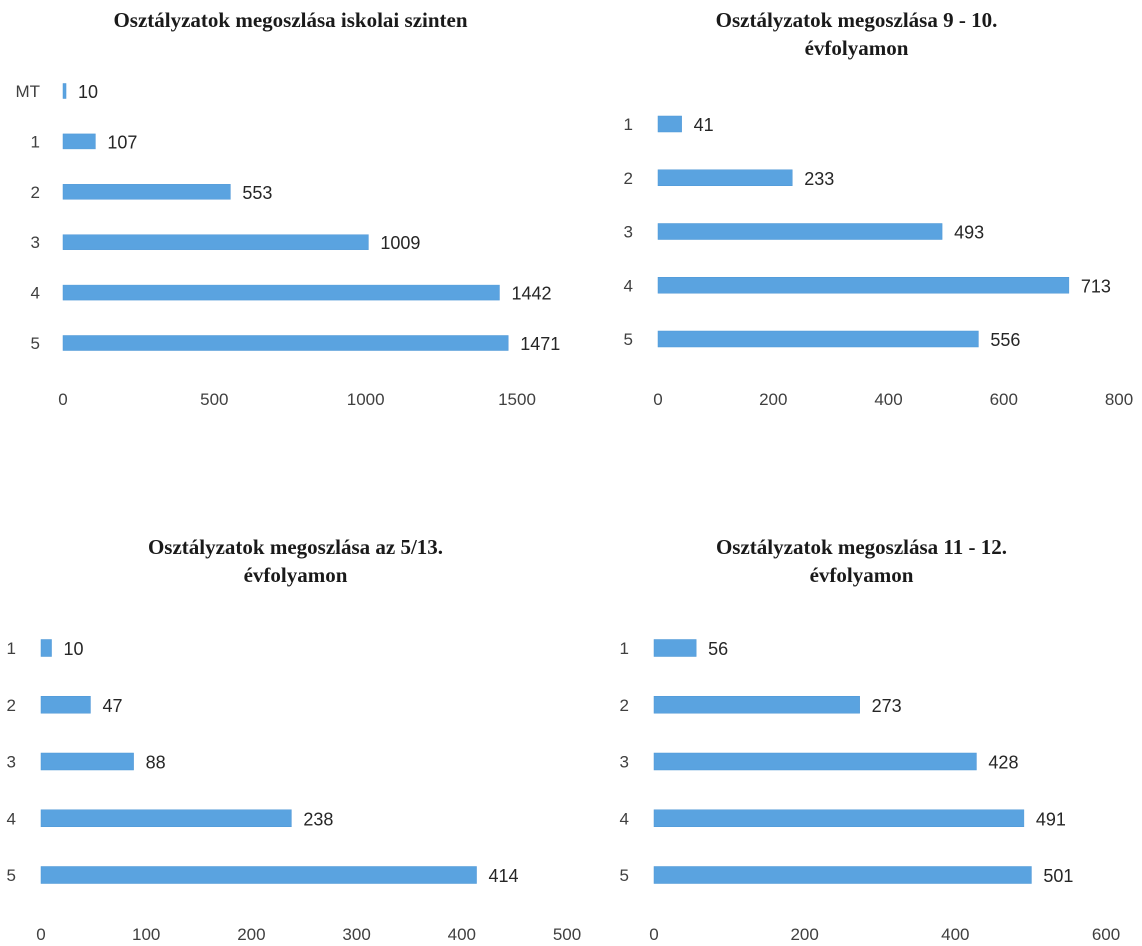 The width and height of the screenshot is (1142, 946). What do you see at coordinates (356, 934) in the screenshot?
I see `x-tick-label: 300` at bounding box center [356, 934].